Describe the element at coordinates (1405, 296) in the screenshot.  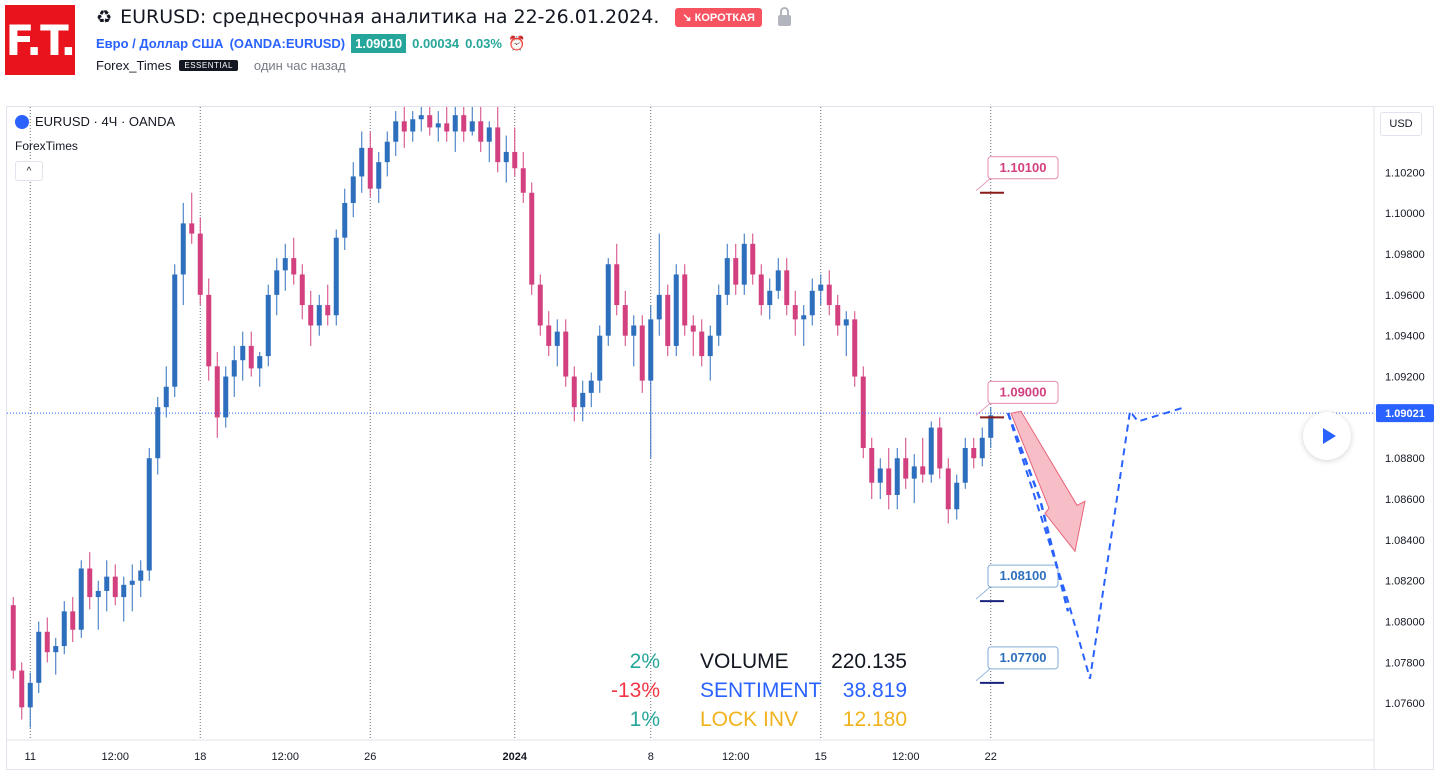
I see `y-axis-tick-label: 1.09600` at that location.